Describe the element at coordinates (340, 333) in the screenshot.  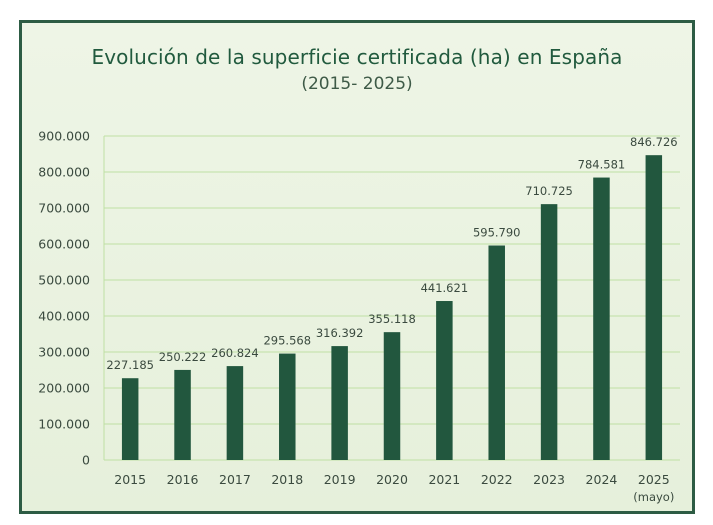
I see `value-label: 316.392` at that location.